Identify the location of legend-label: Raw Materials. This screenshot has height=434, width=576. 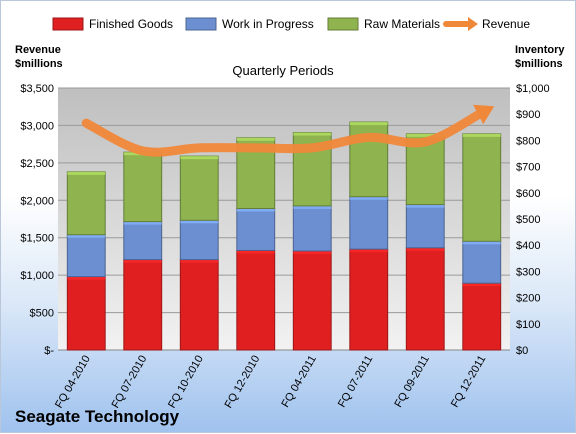
(402, 24).